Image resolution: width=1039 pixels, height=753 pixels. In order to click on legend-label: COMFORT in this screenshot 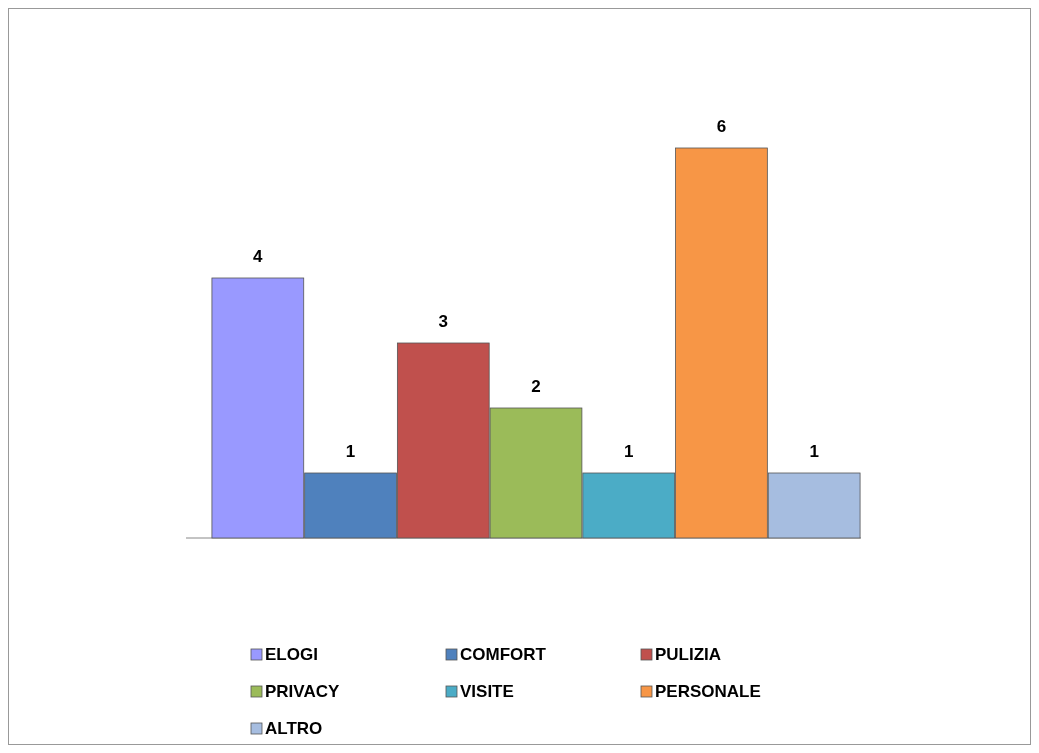, I will do `click(503, 654)`.